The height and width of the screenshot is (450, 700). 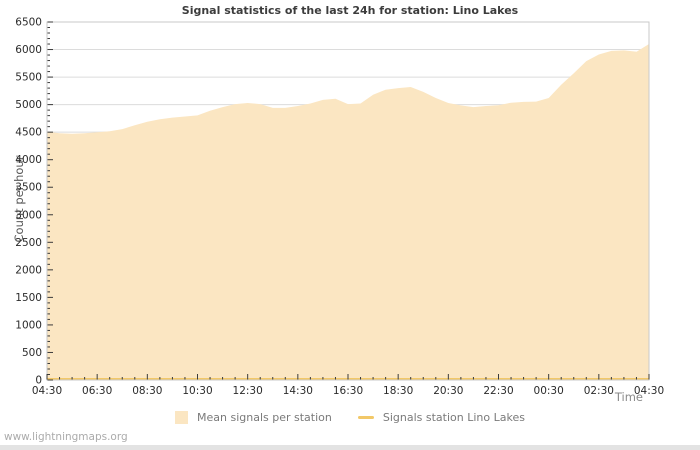 I want to click on legend-item-station: Signals station Lino Lakes, so click(x=441, y=417).